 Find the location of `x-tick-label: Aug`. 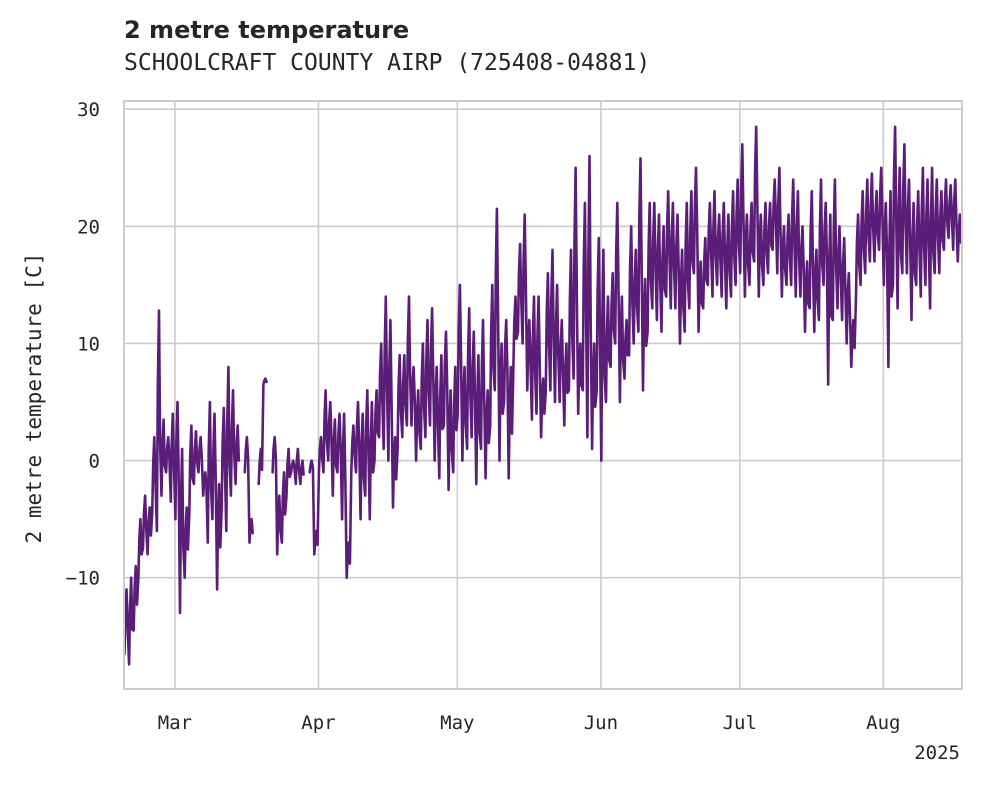

x-tick-label: Aug is located at coordinates (883, 723).